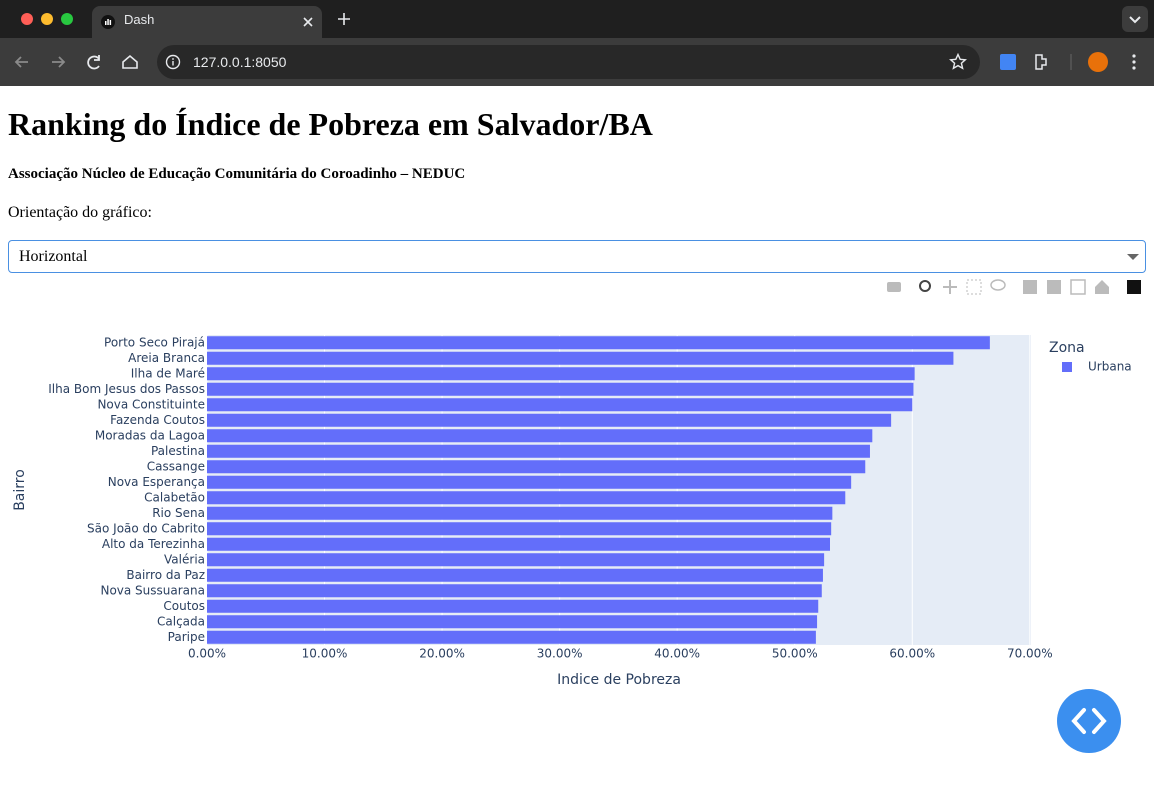  What do you see at coordinates (1110, 367) in the screenshot?
I see `legend-label: Urbana` at bounding box center [1110, 367].